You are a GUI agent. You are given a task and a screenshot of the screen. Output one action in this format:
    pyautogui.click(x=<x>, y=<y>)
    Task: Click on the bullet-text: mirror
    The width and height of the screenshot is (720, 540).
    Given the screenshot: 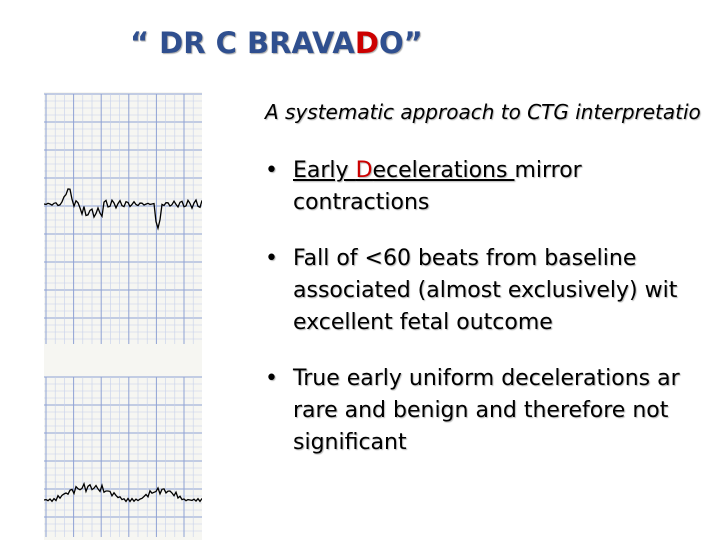 What is the action you would take?
    pyautogui.click(x=548, y=170)
    